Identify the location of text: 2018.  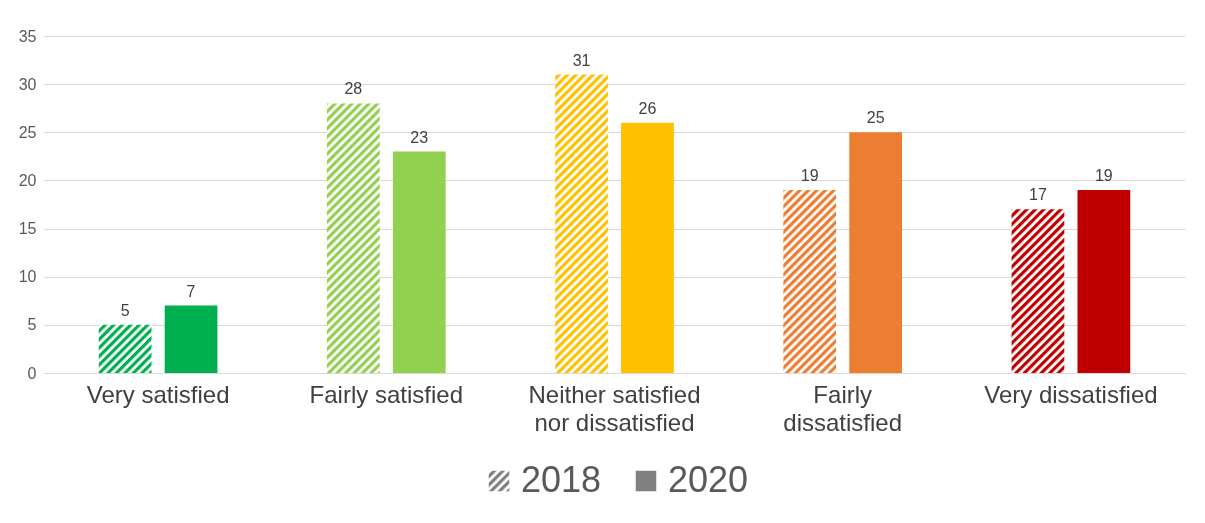
(561, 479).